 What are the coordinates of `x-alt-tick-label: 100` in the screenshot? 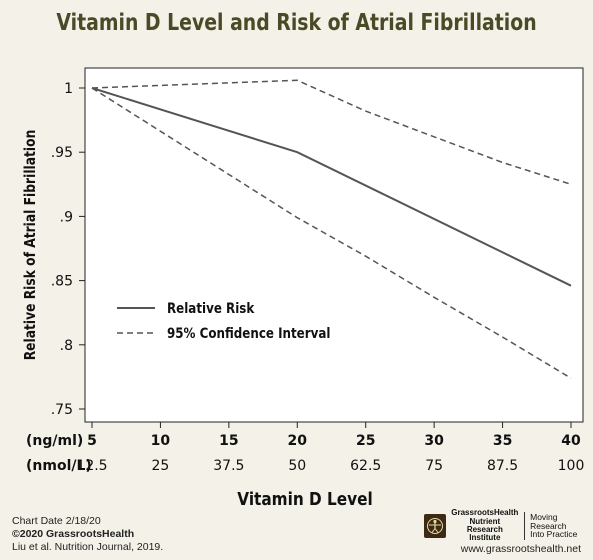 It's located at (571, 466).